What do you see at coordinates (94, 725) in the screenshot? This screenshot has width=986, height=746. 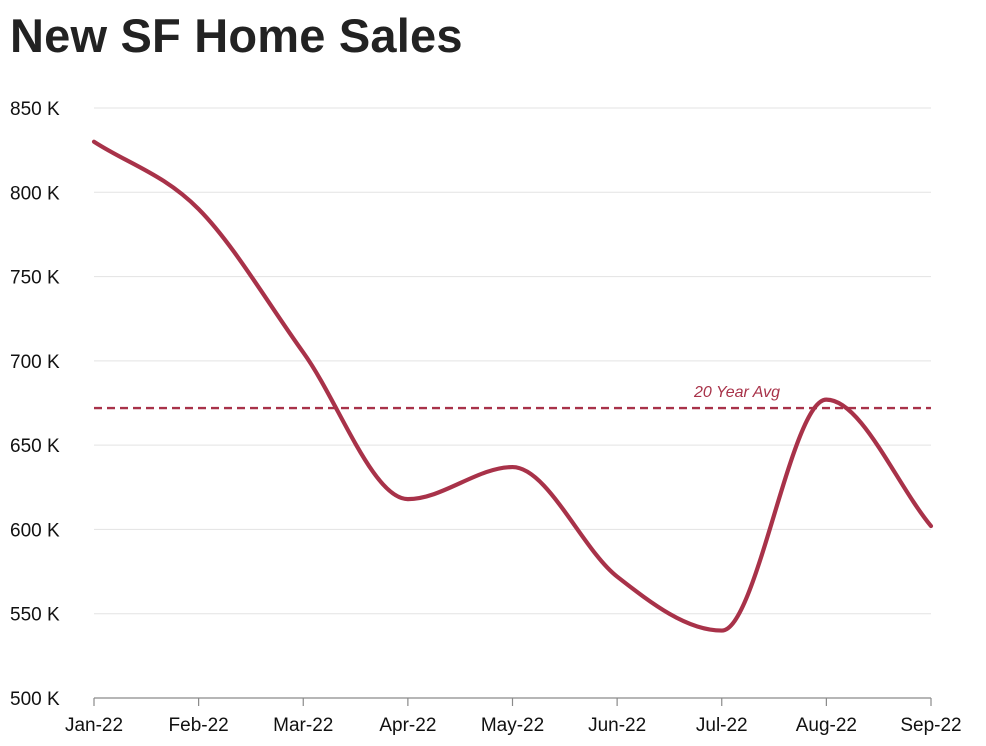 I see `x-tick-label: Jan-22` at bounding box center [94, 725].